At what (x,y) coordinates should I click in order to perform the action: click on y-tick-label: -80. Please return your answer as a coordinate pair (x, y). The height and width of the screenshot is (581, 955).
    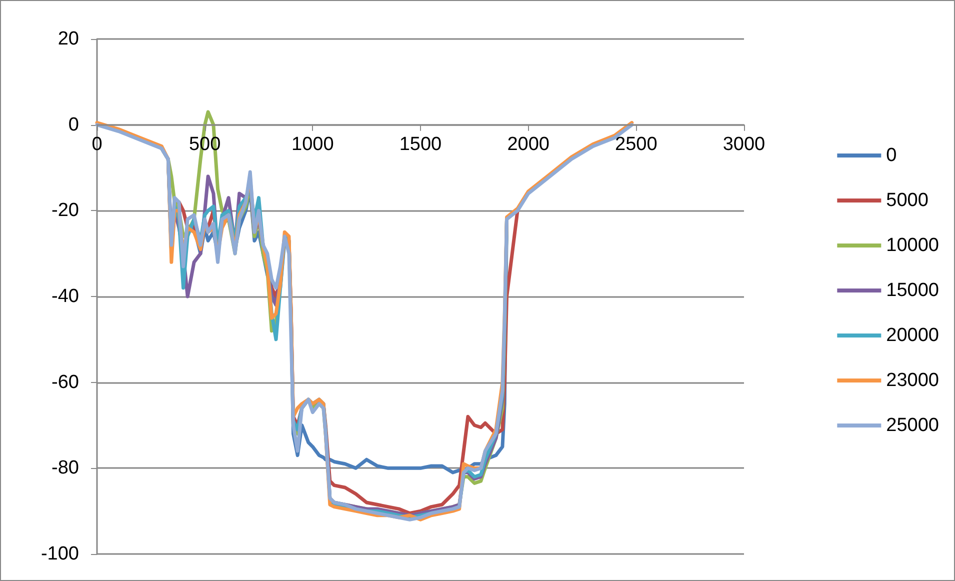
    Looking at the image, I should click on (65, 468).